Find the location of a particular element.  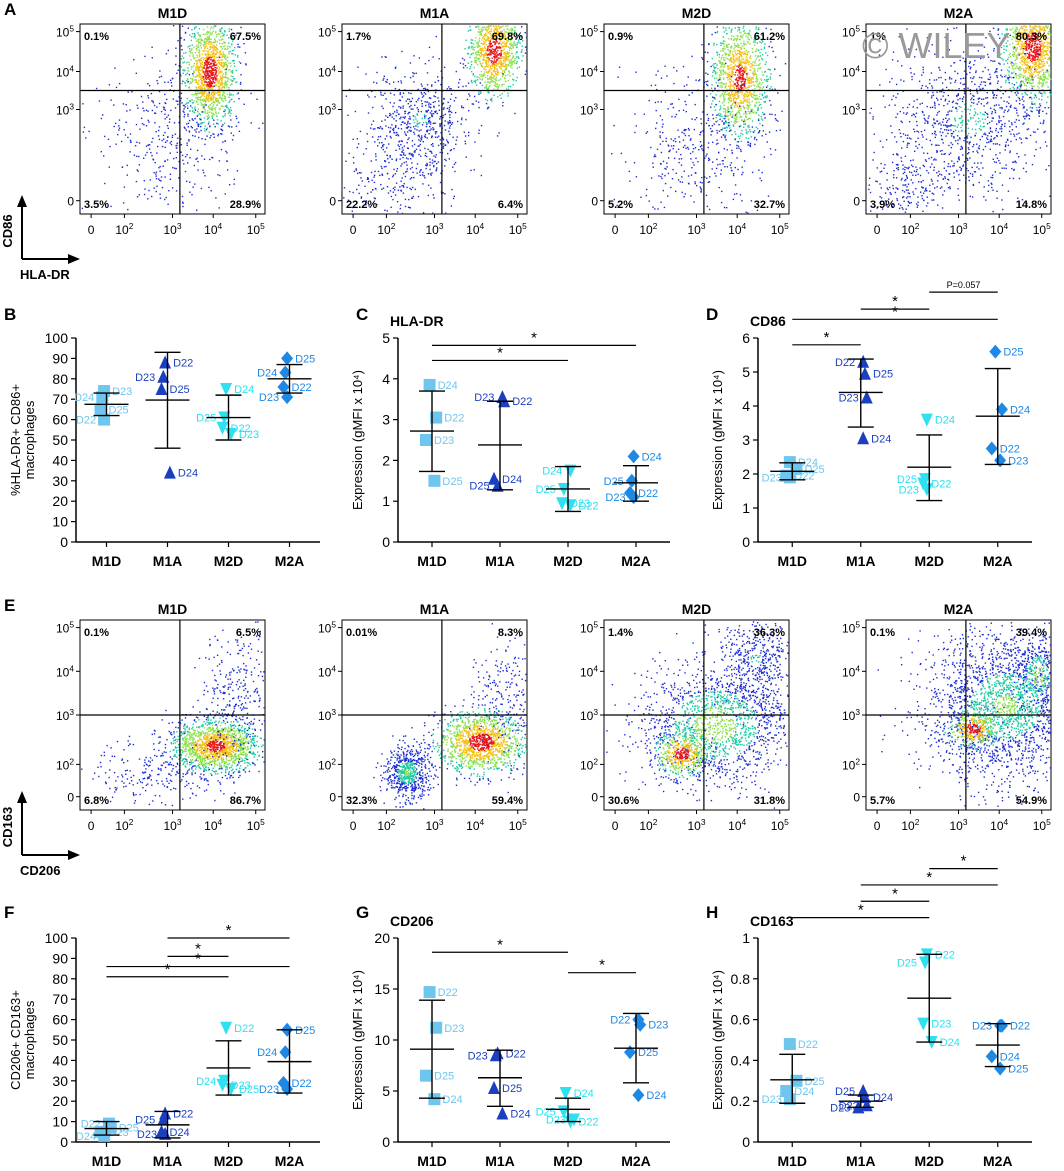

event-dots is located at coordinates (960, 119).